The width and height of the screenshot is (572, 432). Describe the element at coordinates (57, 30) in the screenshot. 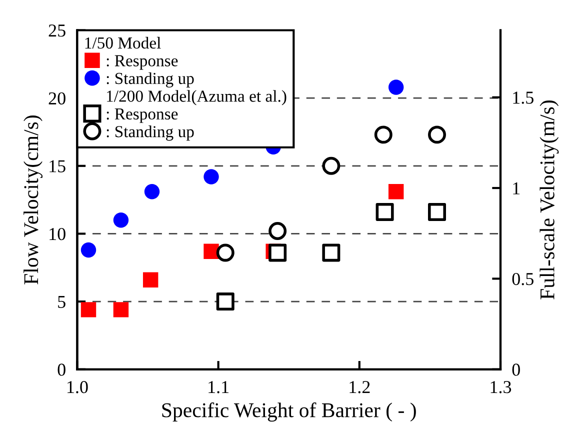

I see `y-tick-label: 25` at that location.